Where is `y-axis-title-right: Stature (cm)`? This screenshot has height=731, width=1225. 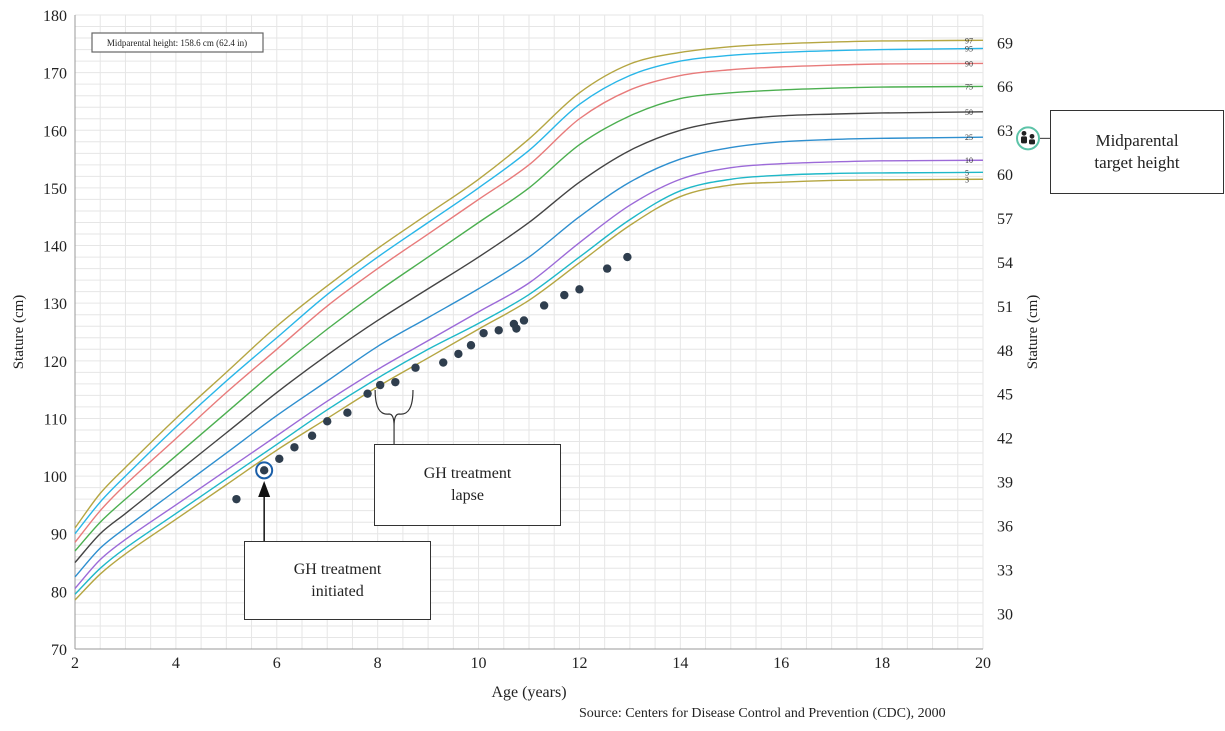 y-axis-title-right: Stature (cm) is located at coordinates (1033, 332).